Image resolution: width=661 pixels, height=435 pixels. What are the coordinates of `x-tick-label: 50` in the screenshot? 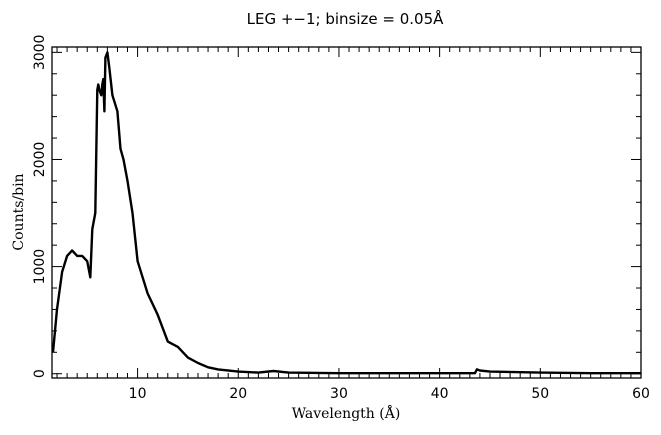 It's located at (540, 394).